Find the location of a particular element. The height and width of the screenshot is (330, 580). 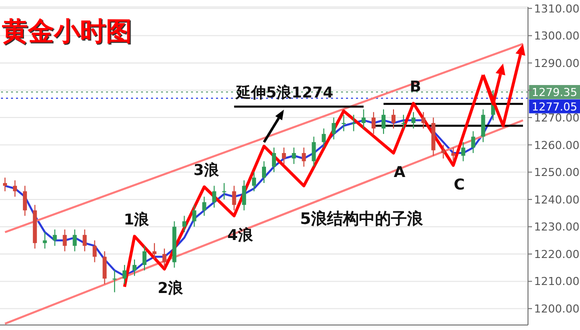

annotation: 延伸5浪1274 is located at coordinates (284, 93).